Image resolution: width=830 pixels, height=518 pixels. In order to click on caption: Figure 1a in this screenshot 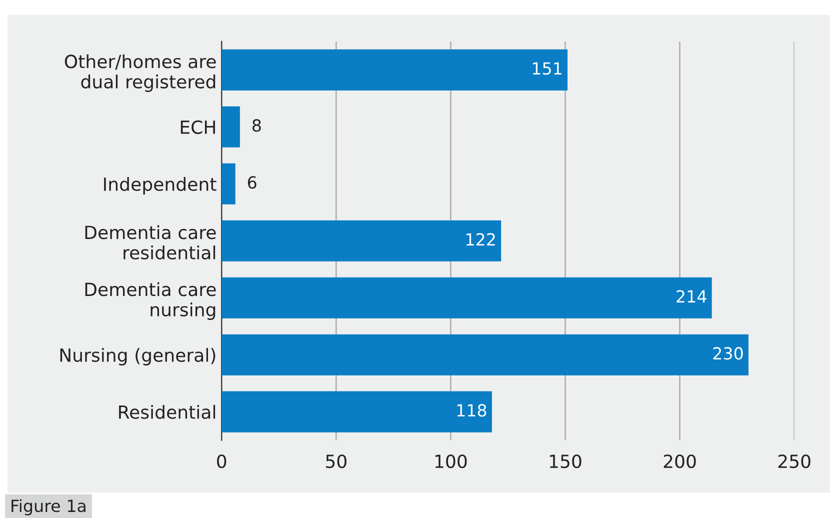, I will do `click(49, 507)`.